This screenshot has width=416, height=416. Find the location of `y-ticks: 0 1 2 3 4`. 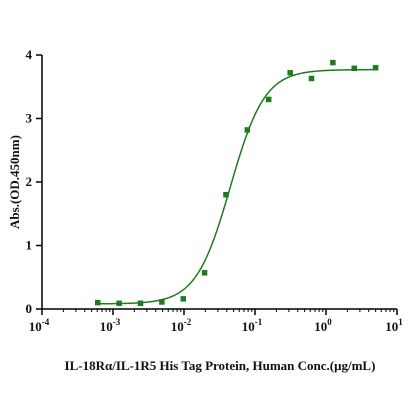

y-ticks: 0 1 2 3 4 is located at coordinates (34, 181).